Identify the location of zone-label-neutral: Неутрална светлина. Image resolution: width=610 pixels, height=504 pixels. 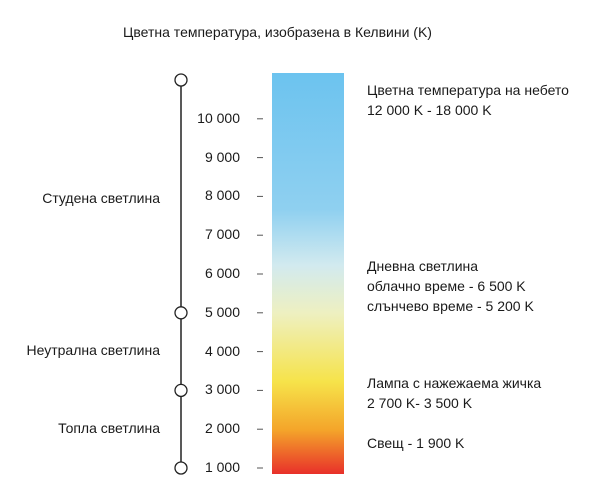
(93, 350).